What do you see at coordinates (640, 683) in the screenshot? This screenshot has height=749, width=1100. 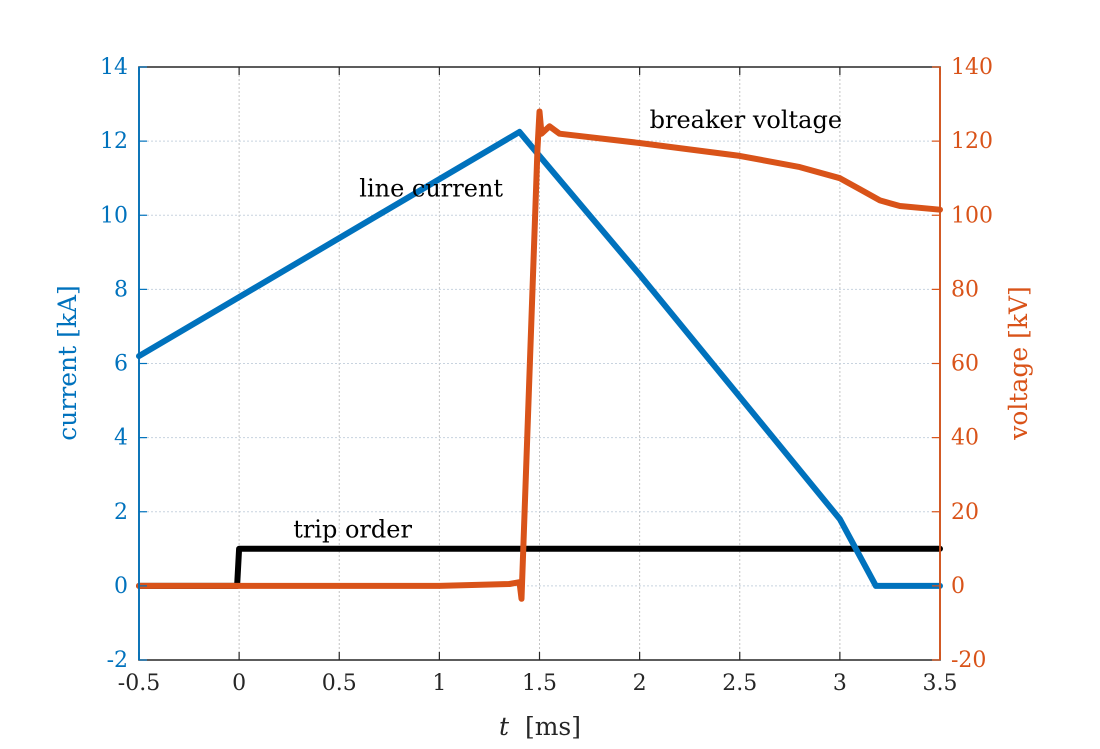 I see `x-tick-label: 2` at bounding box center [640, 683].